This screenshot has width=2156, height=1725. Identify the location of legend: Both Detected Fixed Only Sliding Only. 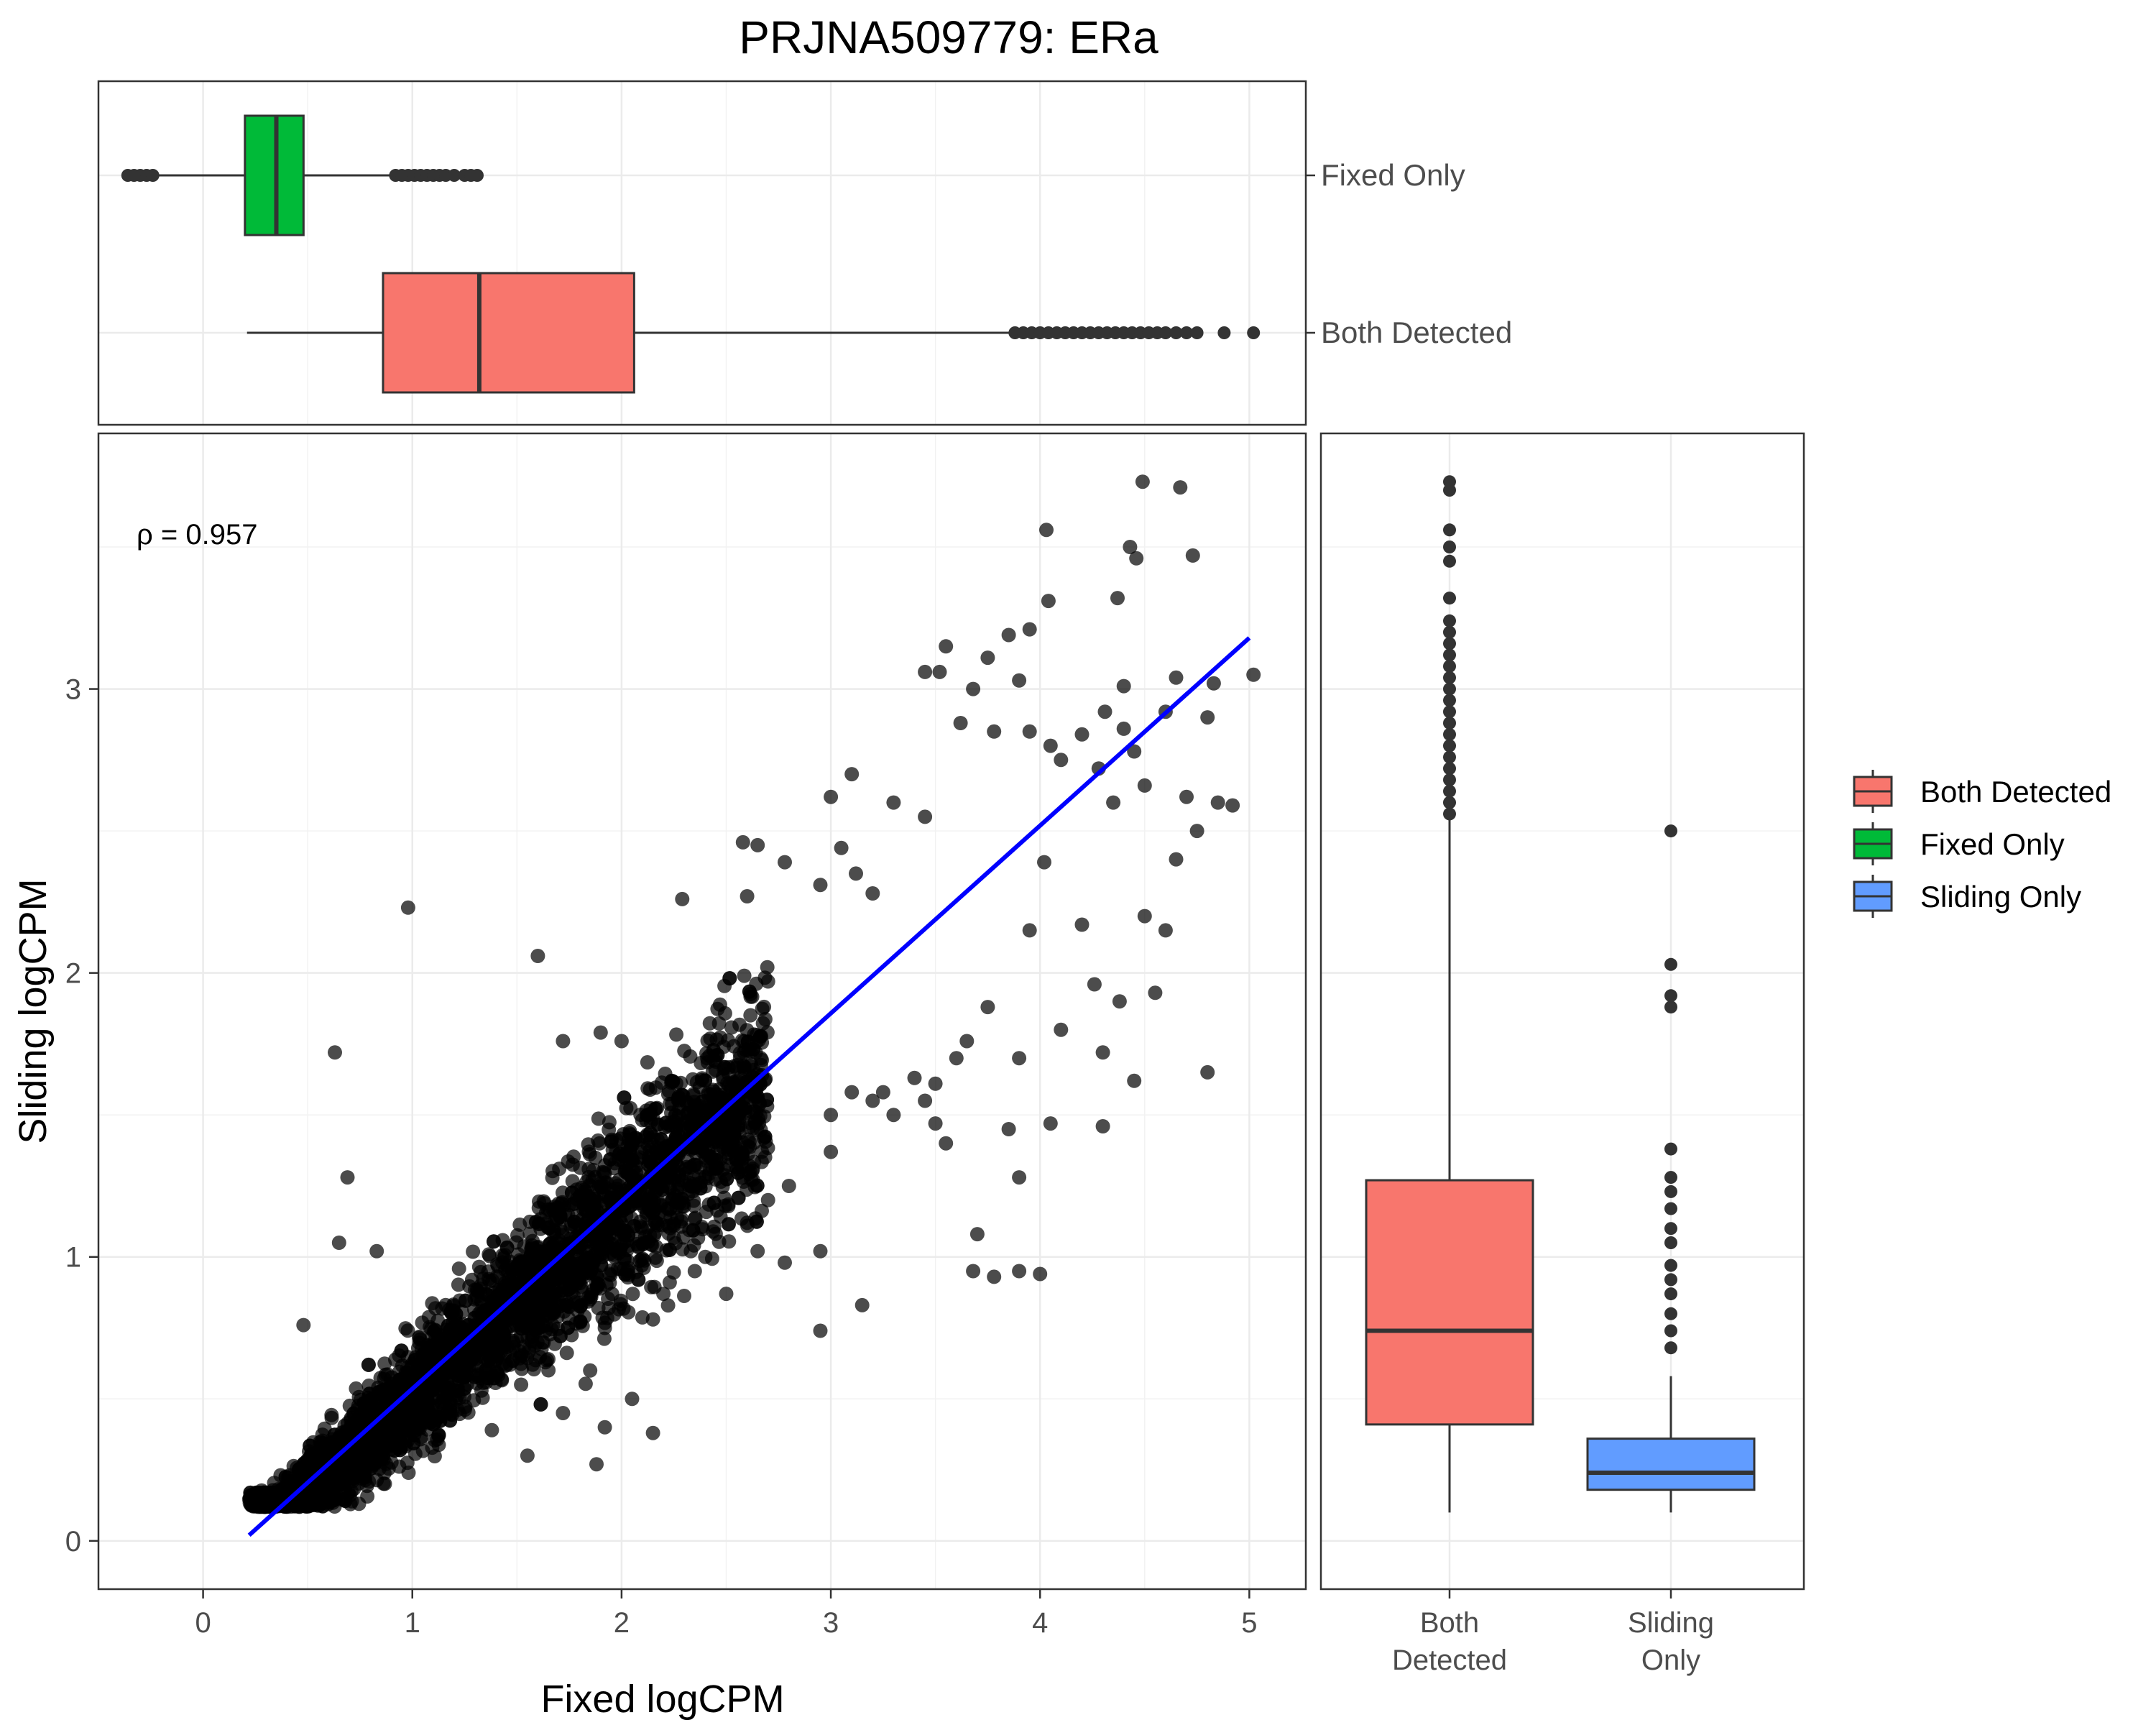
(1982, 844).